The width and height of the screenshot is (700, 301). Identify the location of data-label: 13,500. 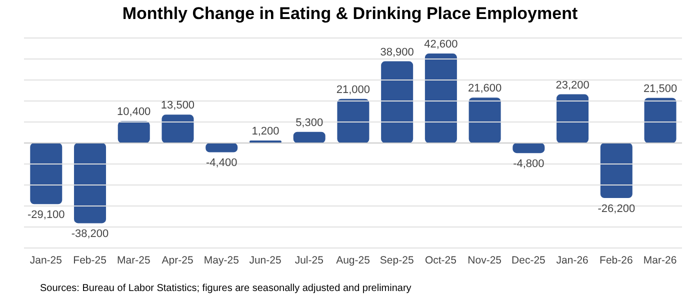
(177, 106).